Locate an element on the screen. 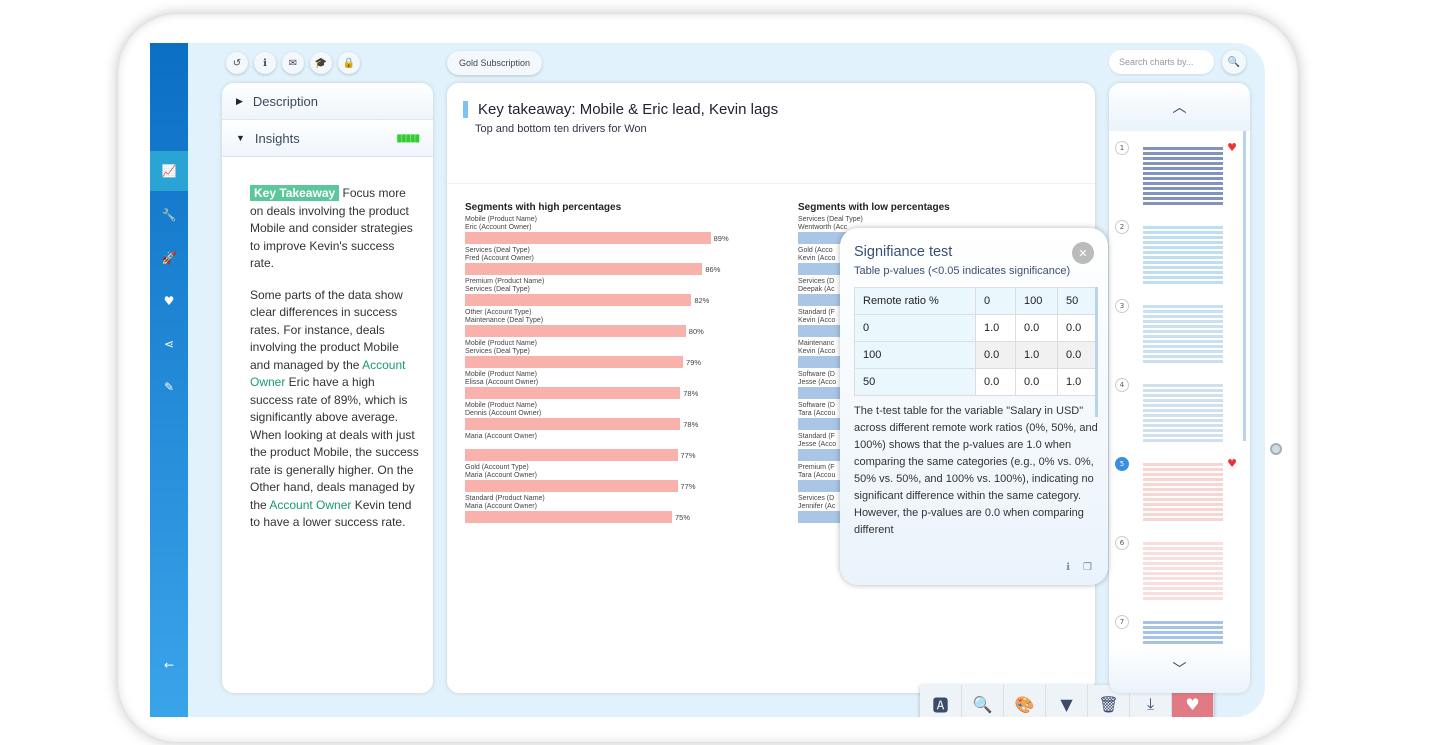 This screenshot has height=745, width=1442. thumbnail-number: 4 is located at coordinates (1122, 385).